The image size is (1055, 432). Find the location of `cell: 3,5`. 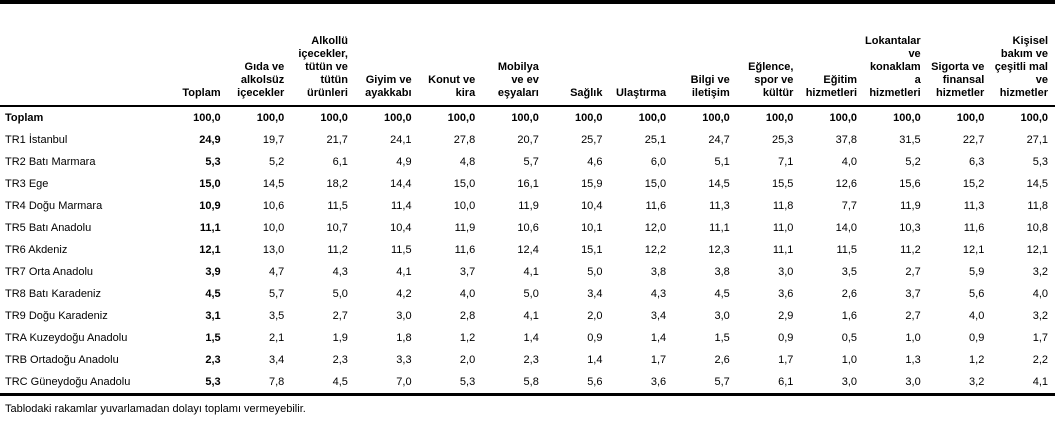

cell: 3,5 is located at coordinates (276, 316).